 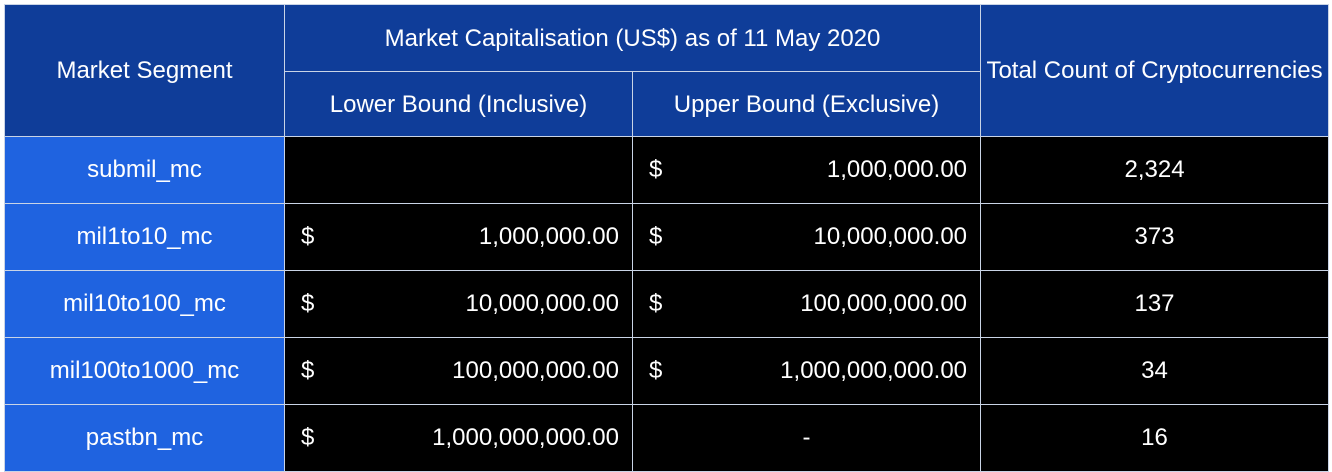 I want to click on upper-bound-cell: $ 100,000,000.00, so click(x=806, y=304).